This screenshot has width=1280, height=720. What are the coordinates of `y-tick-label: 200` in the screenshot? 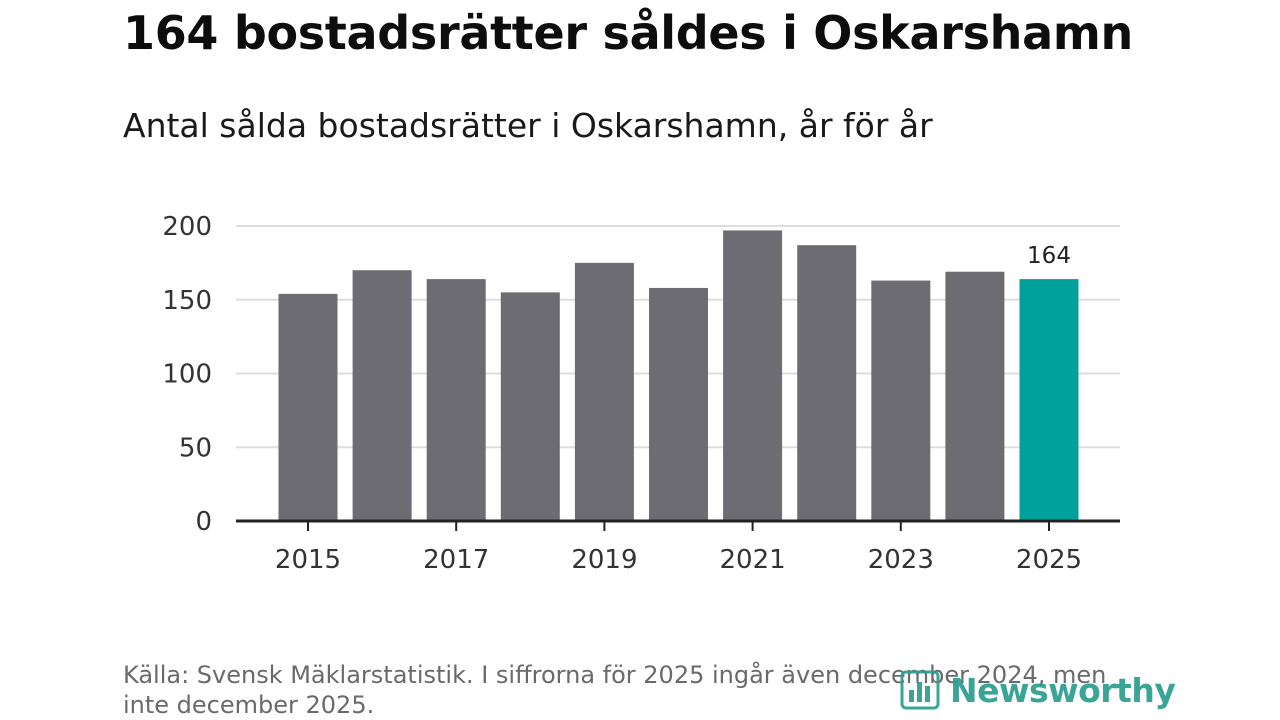 It's located at (187, 227).